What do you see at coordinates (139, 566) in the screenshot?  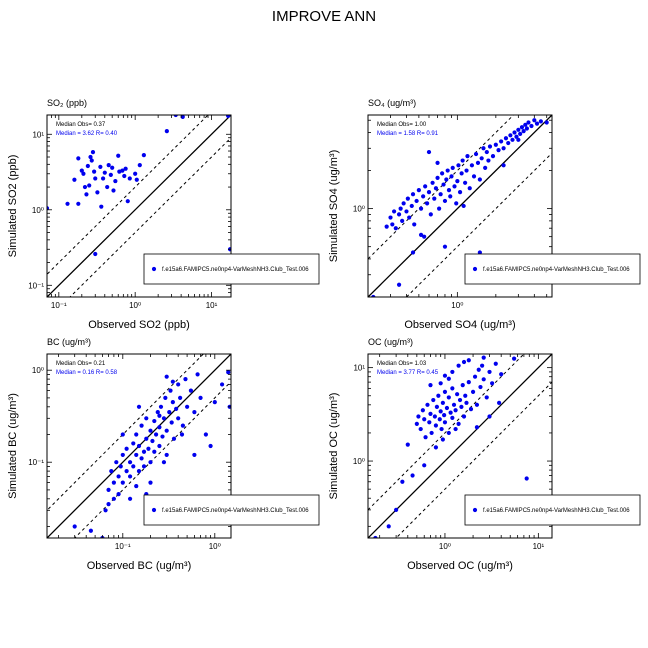 I see `x-axis-label: Observed BC (ug/m³)` at bounding box center [139, 566].